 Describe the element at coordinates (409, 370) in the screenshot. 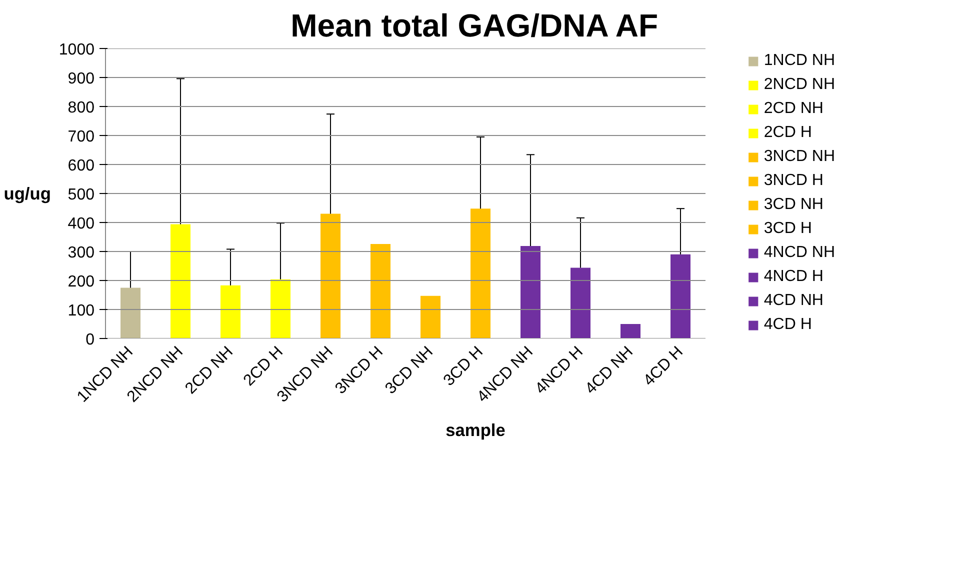

I see `x-tick-label: 3CD NH` at that location.